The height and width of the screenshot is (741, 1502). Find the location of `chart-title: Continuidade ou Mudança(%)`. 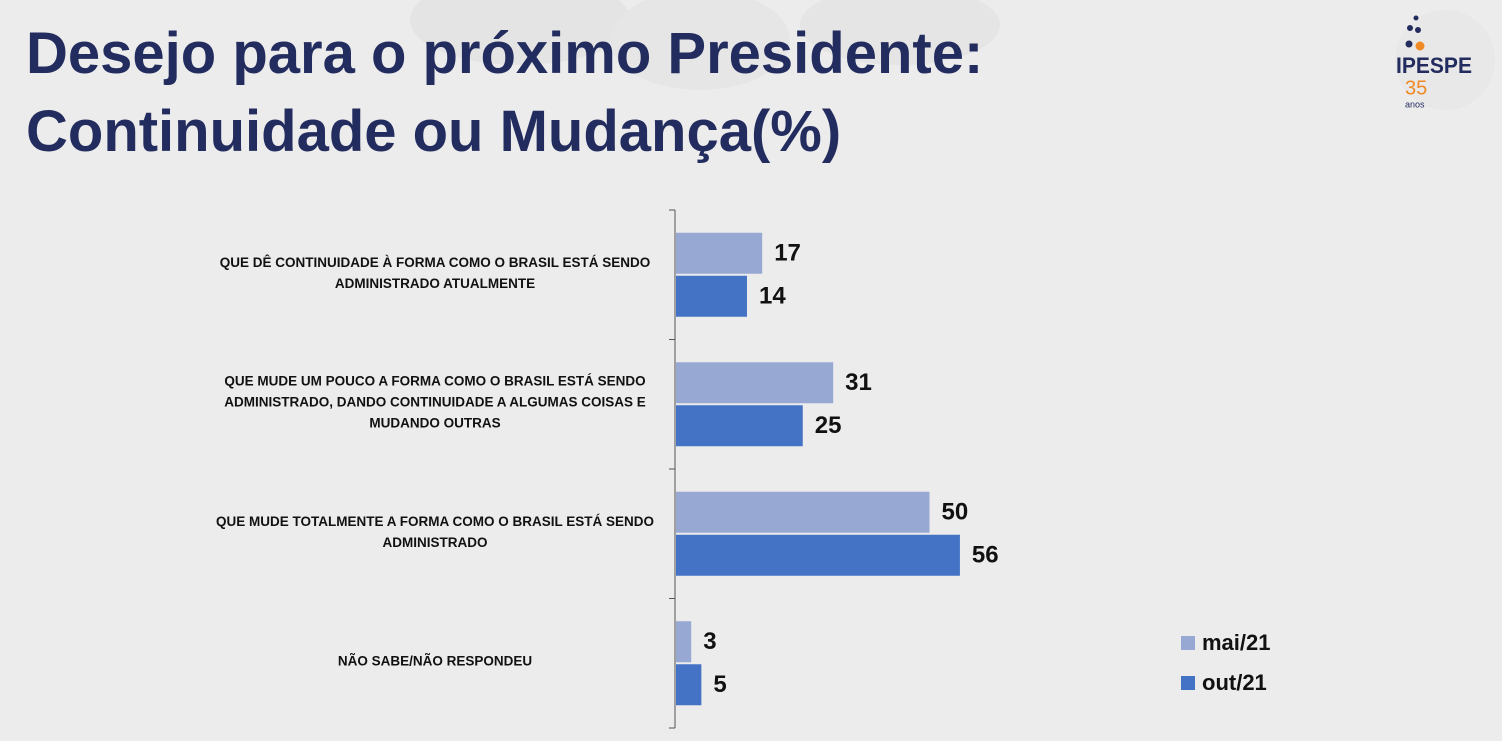

chart-title: Continuidade ou Mudança(%) is located at coordinates (434, 131).